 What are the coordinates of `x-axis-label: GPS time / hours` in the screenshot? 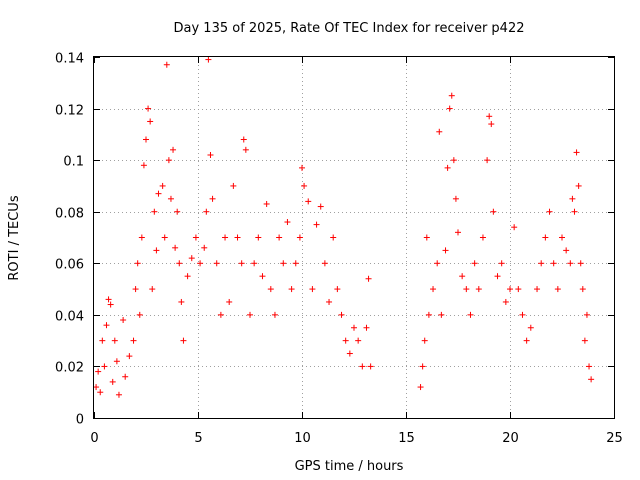 It's located at (349, 466).